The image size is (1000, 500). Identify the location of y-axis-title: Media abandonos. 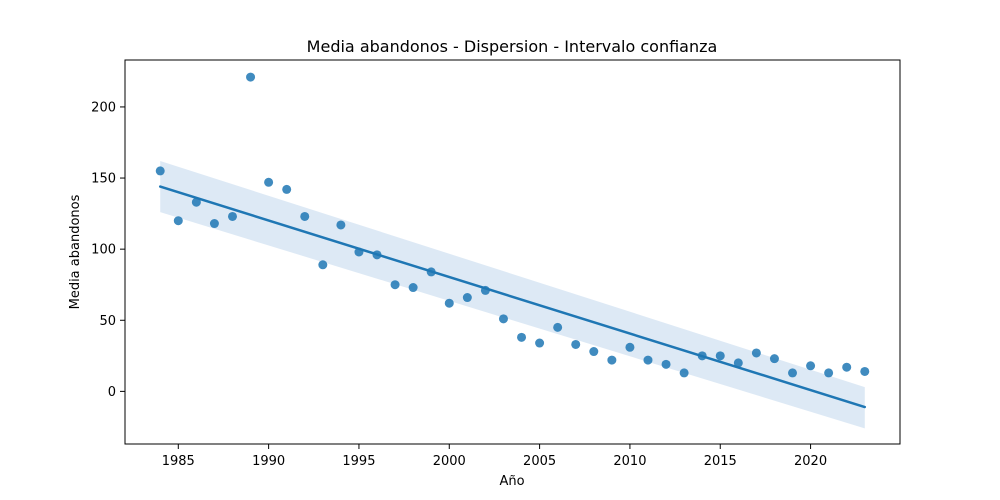
(75, 251).